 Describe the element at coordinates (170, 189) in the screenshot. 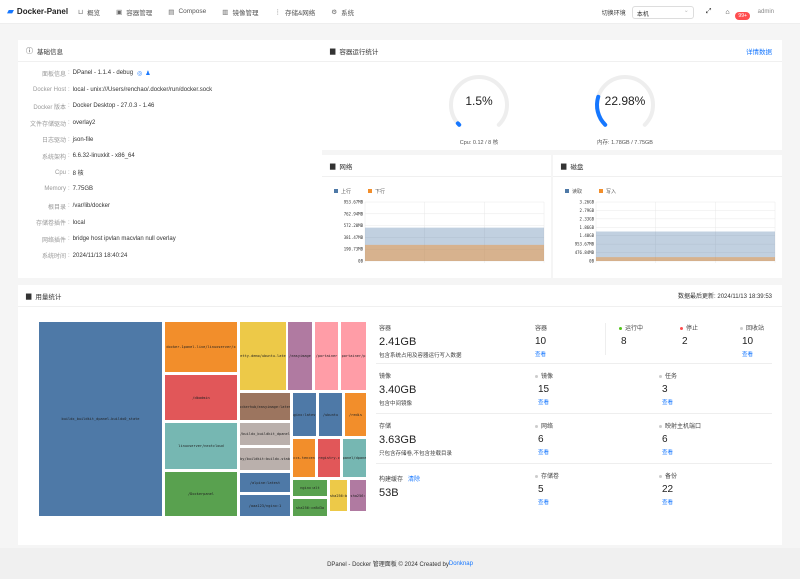

I see `info-row: Memory:7.75GB` at that location.